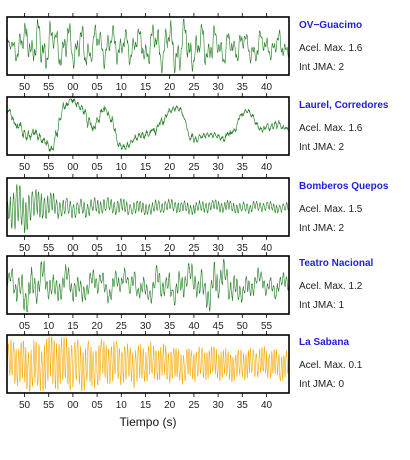 Image resolution: width=410 pixels, height=460 pixels. What do you see at coordinates (322, 384) in the screenshot?
I see `jma-intensity: Int JMA: 0` at bounding box center [322, 384].